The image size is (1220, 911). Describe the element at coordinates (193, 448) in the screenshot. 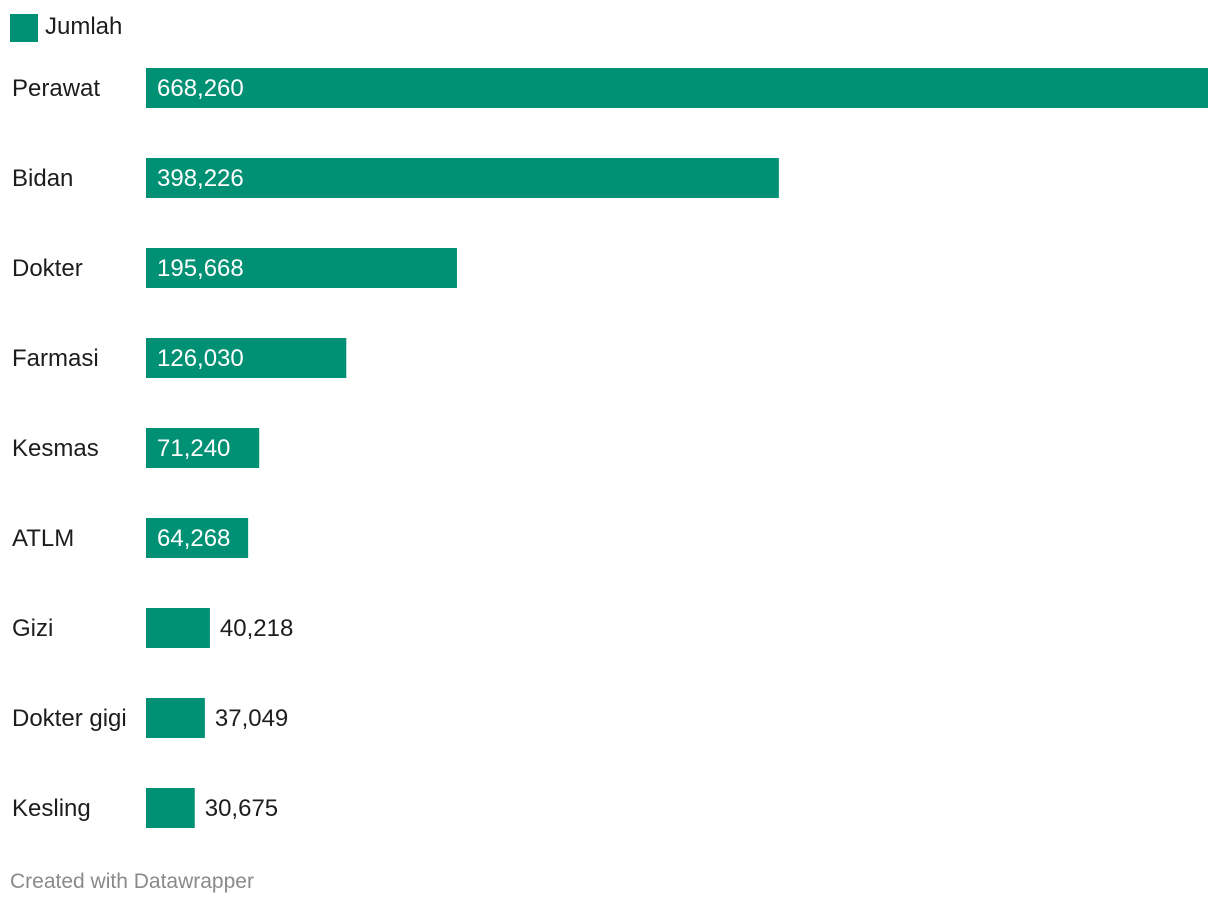

I see `data-label: 71,240` at that location.